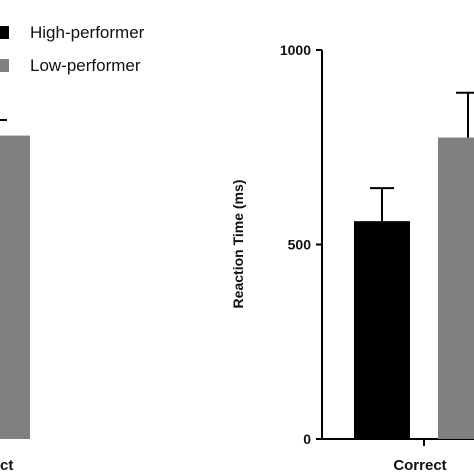 This screenshot has height=474, width=474. What do you see at coordinates (15, 287) in the screenshot?
I see `bar-left-low` at bounding box center [15, 287].